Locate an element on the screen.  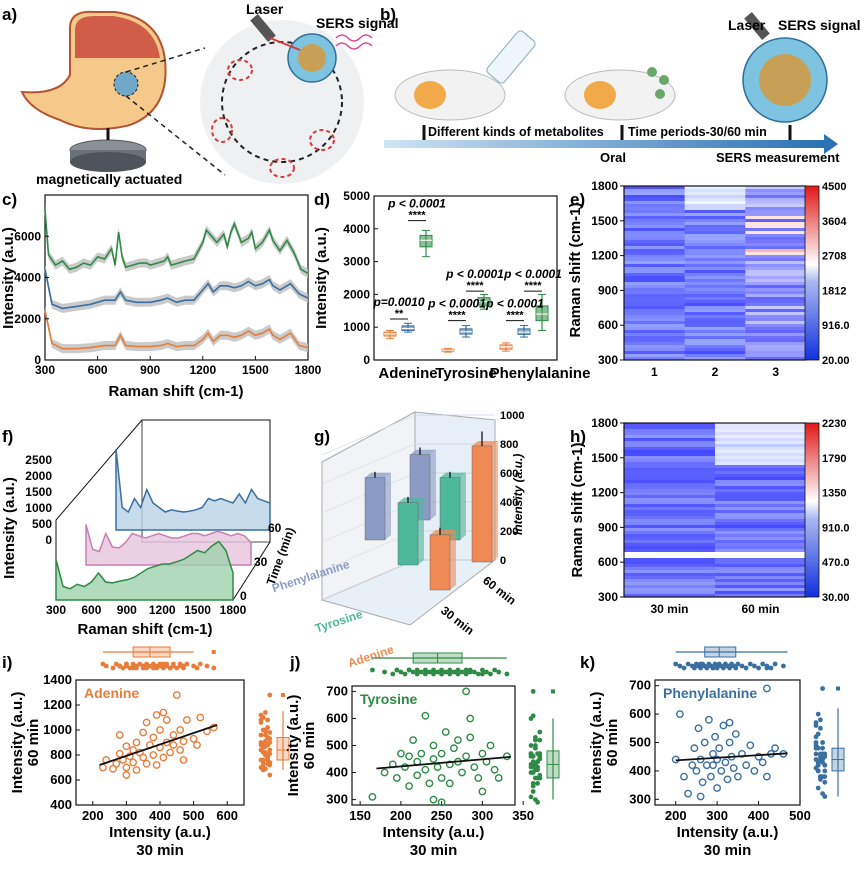
laser-label: Laser is located at coordinates (265, 9).